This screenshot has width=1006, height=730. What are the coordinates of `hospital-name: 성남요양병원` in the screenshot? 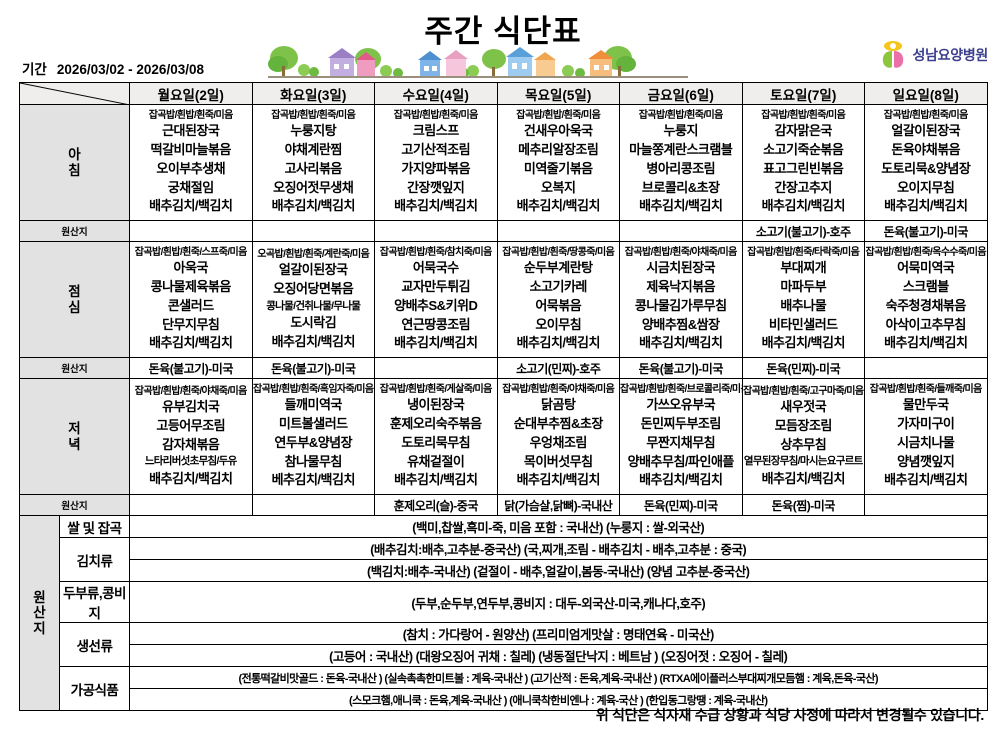 It's located at (950, 55).